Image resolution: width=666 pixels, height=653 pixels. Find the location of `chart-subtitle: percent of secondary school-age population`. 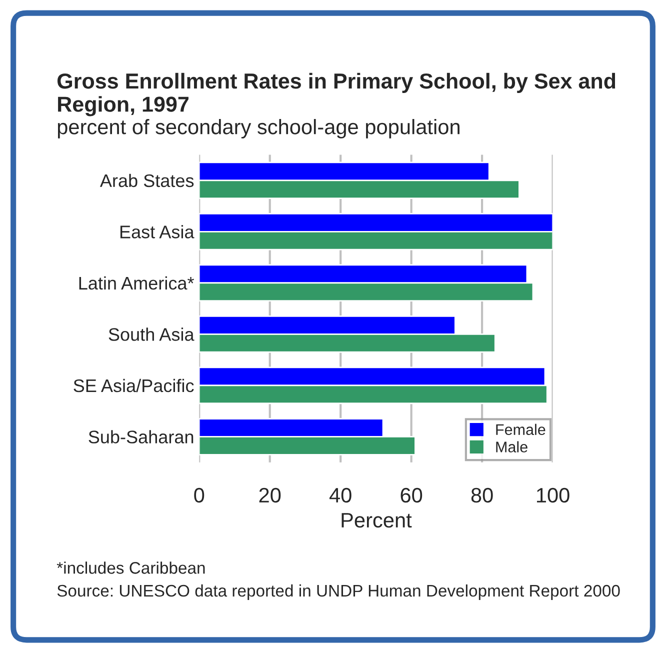

chart-subtitle: percent of secondary school-age population is located at coordinates (259, 128).